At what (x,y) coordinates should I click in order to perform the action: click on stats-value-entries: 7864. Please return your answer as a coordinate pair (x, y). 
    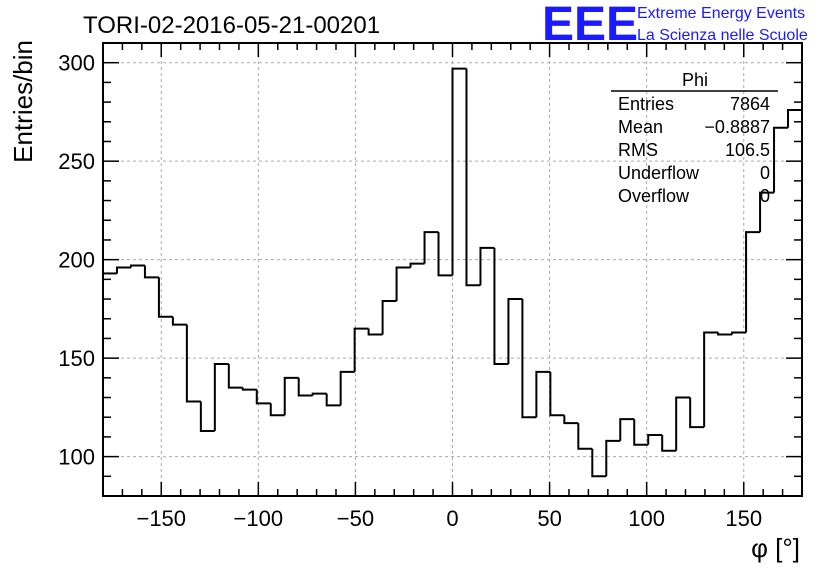
    Looking at the image, I should click on (750, 104).